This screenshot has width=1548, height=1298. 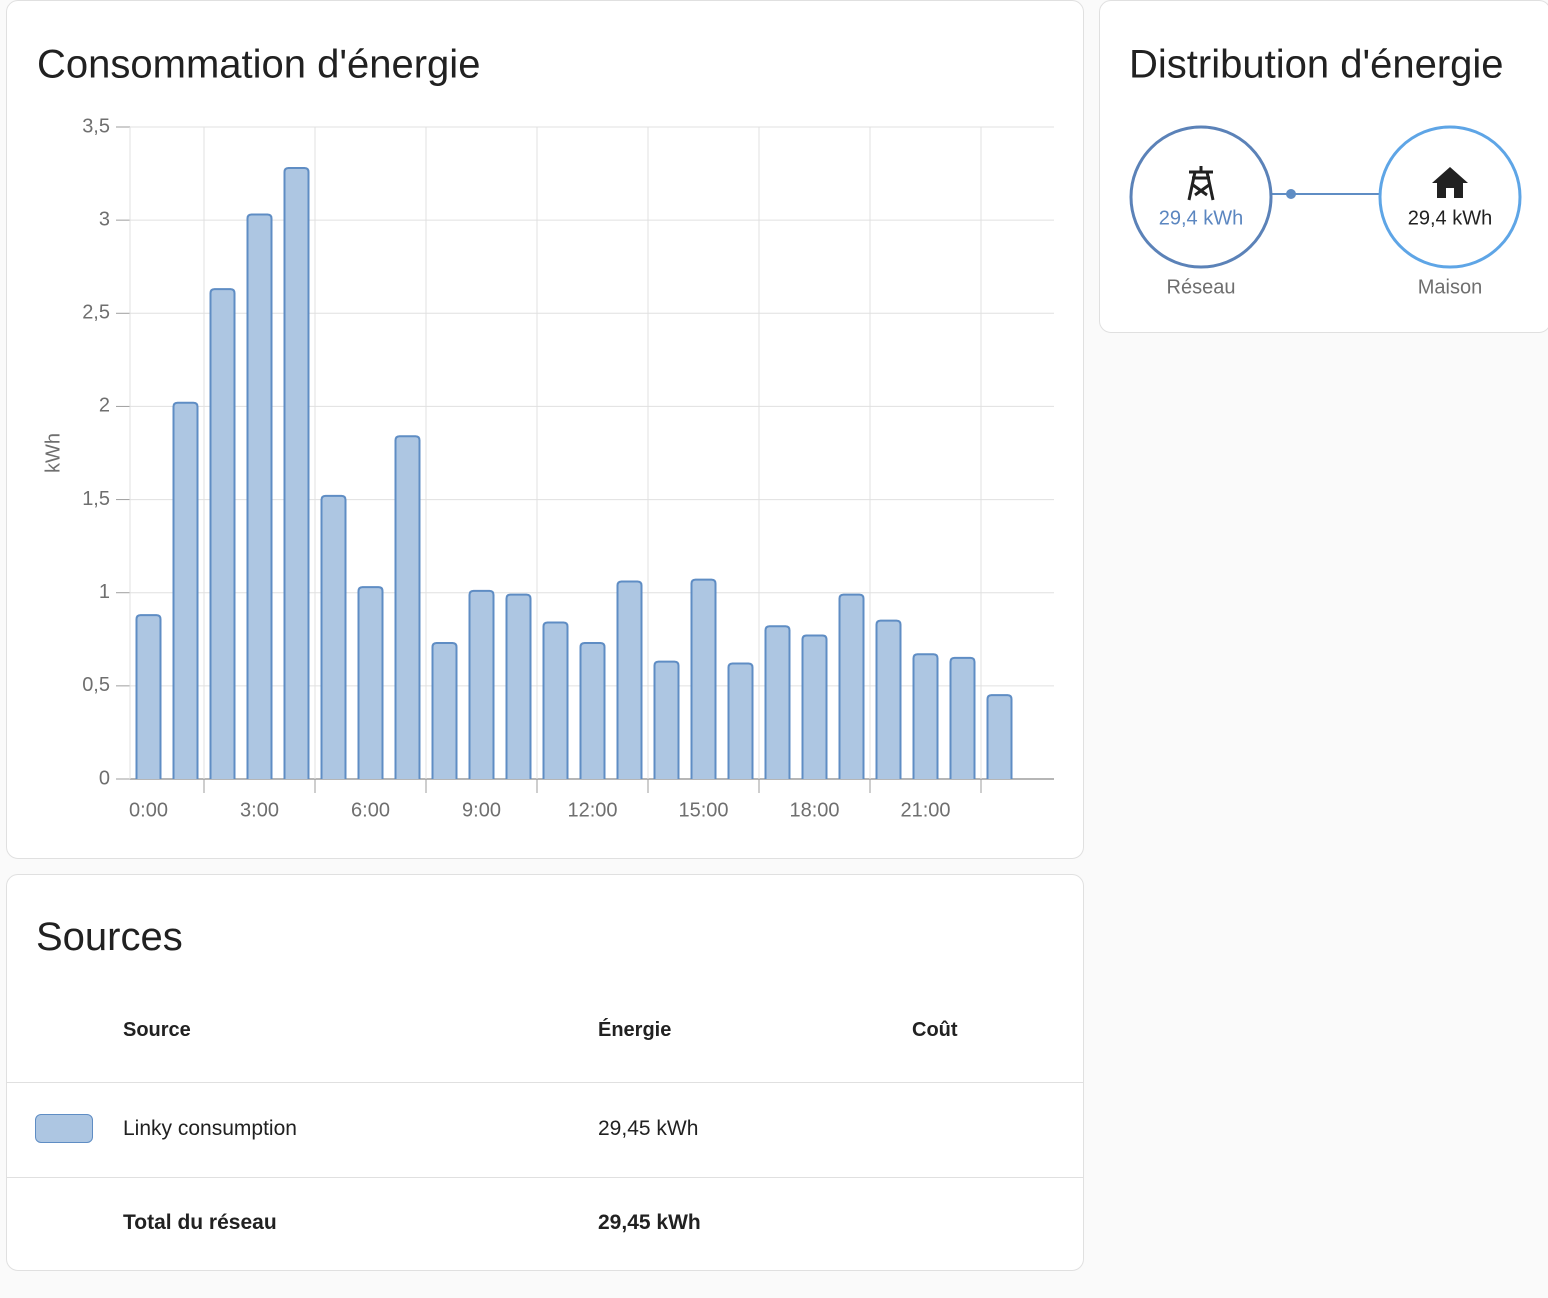 I want to click on chart-title: Consommation d'énergie, so click(x=258, y=65).